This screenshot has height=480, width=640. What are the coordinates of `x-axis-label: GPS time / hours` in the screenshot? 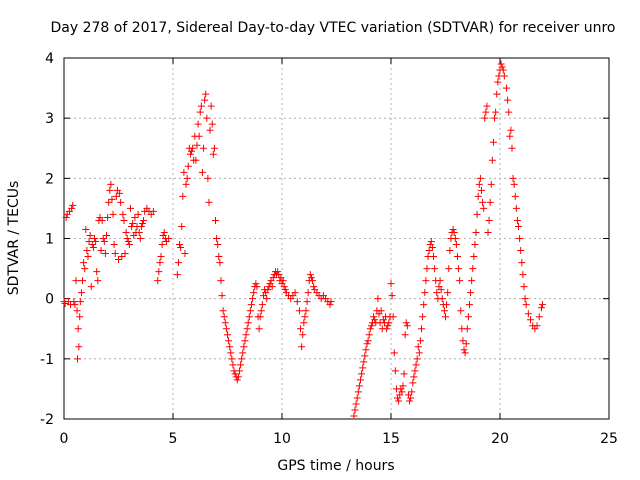 It's located at (335, 466).